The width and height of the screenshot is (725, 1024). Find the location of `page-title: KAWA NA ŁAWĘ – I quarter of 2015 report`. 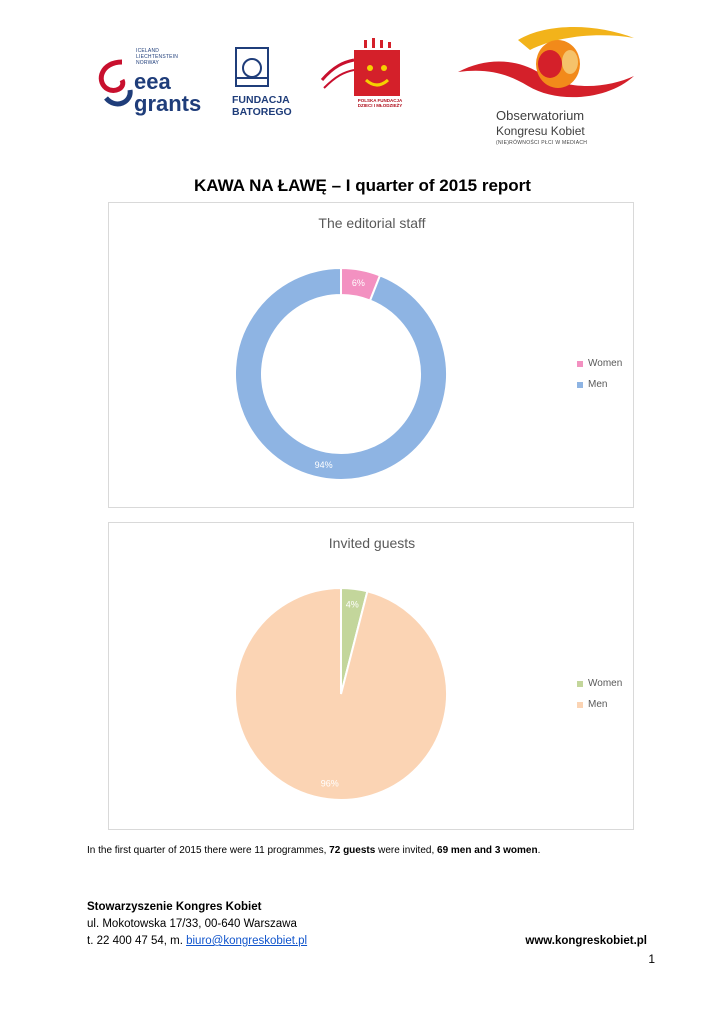

page-title: KAWA NA ŁAWĘ – I quarter of 2015 report is located at coordinates (362, 185).